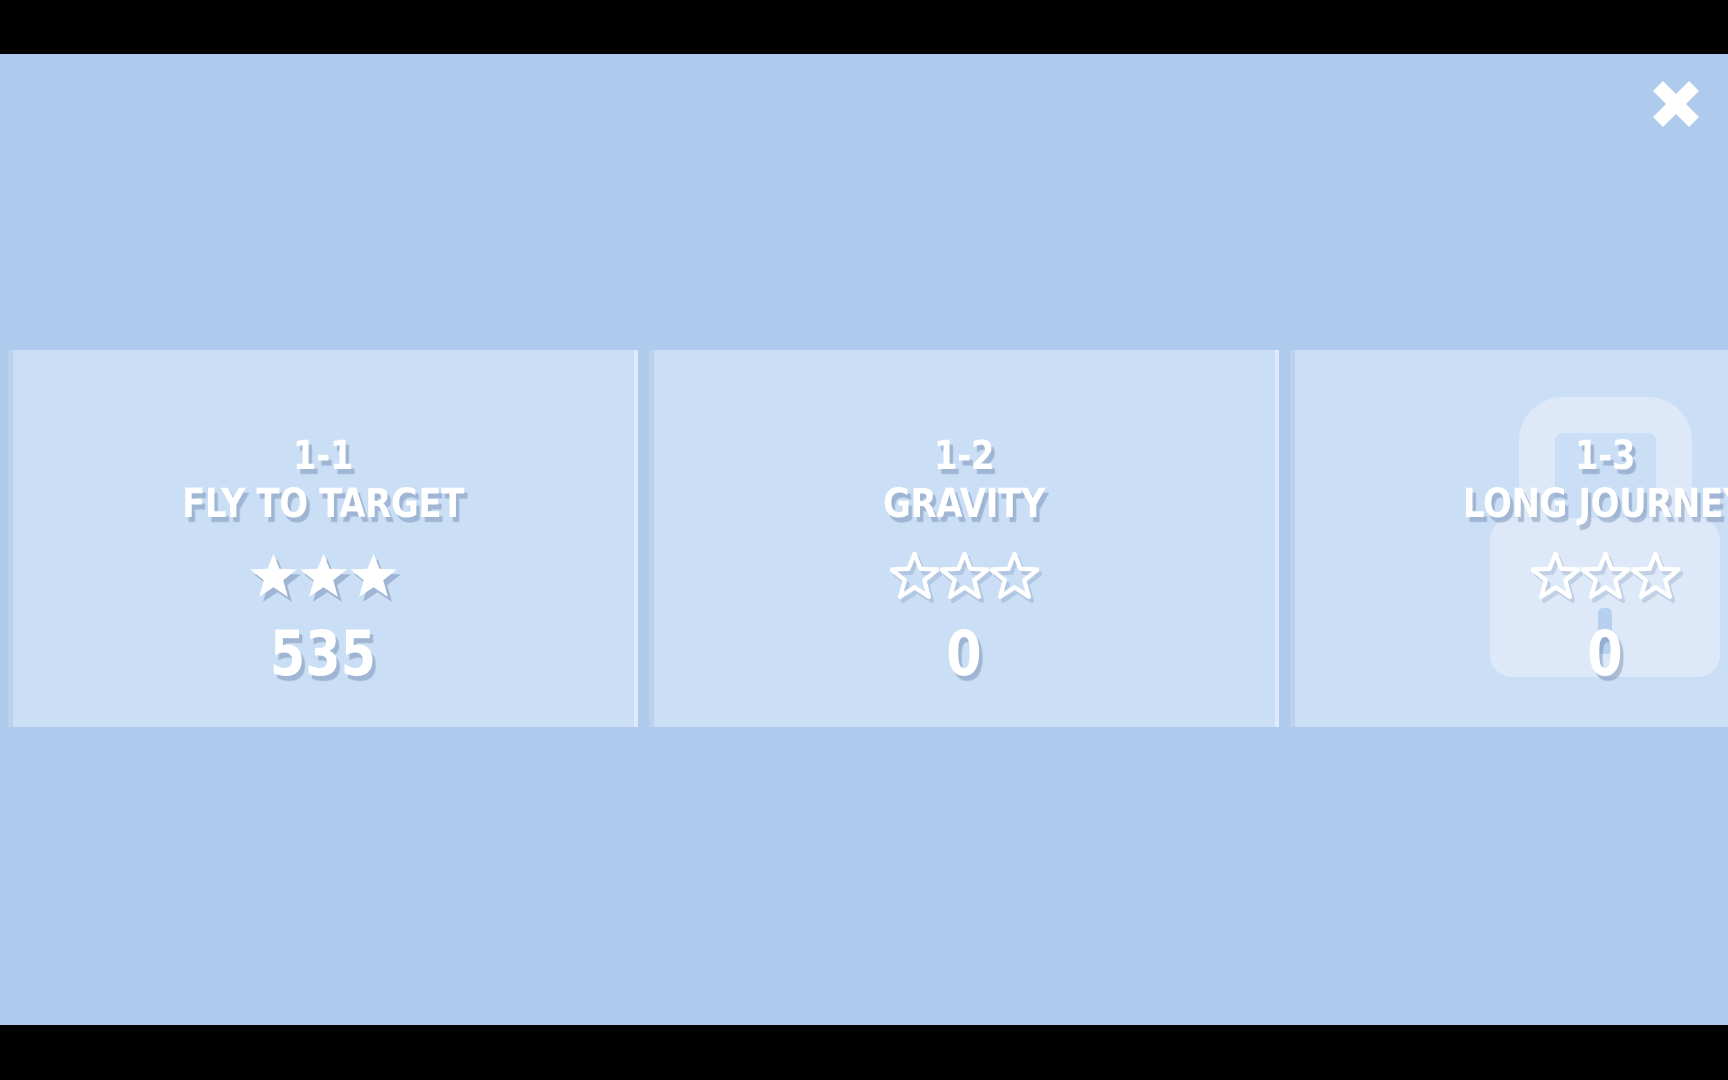  I want to click on level-card: 1-3 LONG JOURNEY 0, so click(1509, 538).